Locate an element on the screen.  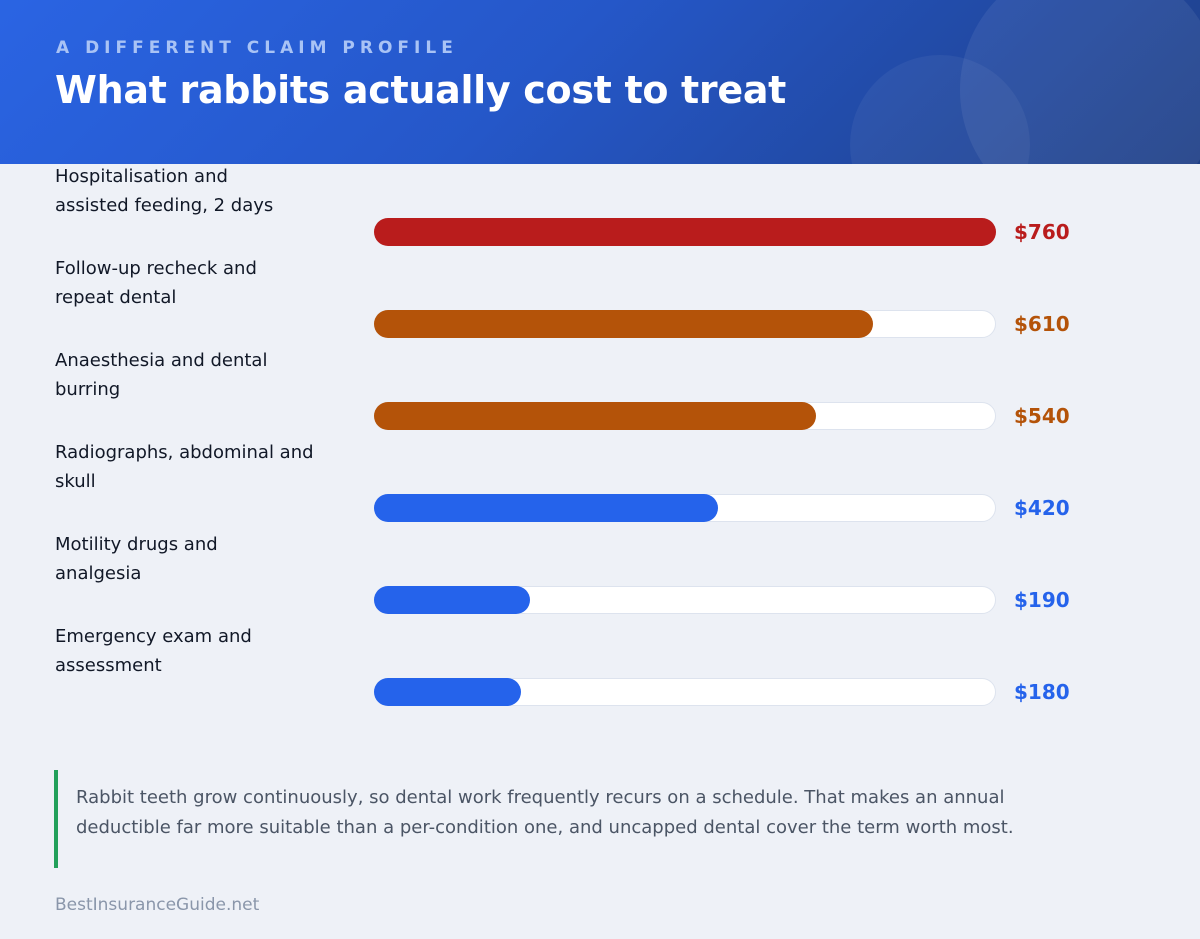
category-label: Follow-up recheck and repeat dental is located at coordinates (156, 283).